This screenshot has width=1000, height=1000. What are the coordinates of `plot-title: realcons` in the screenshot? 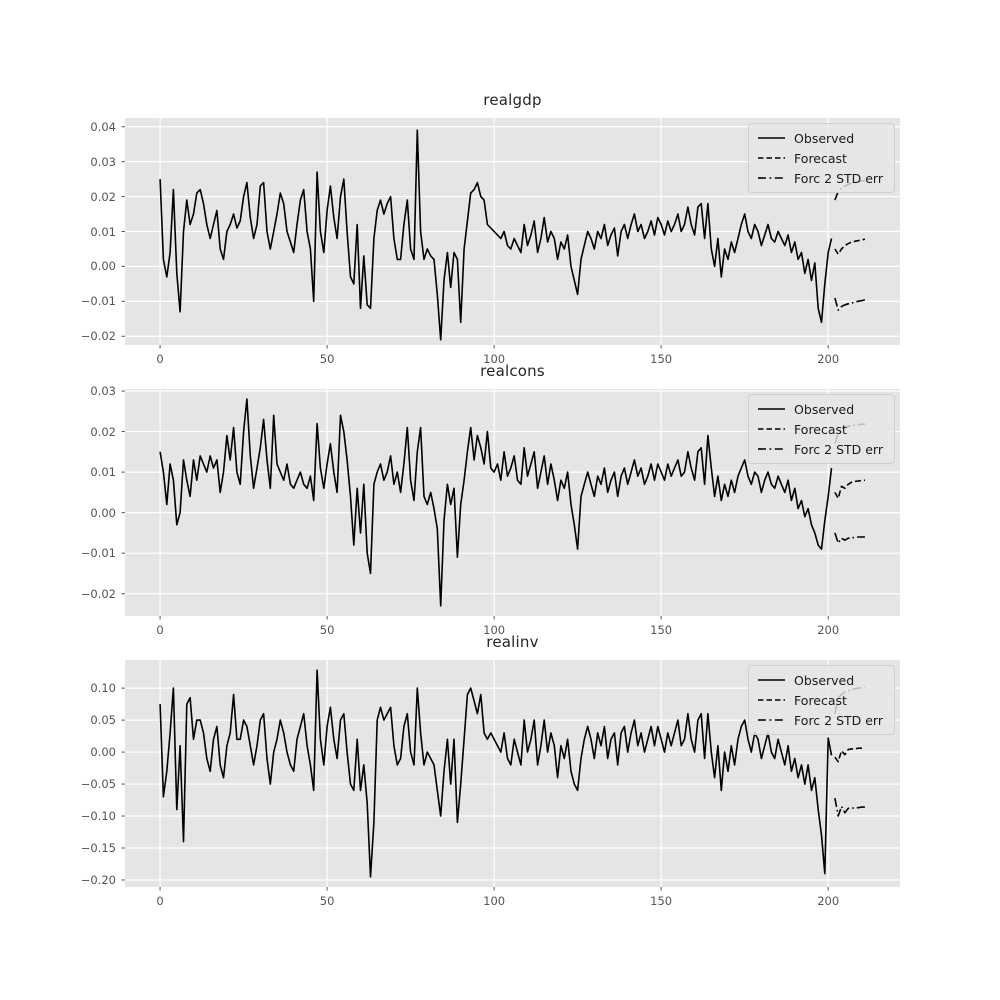 It's located at (512, 371).